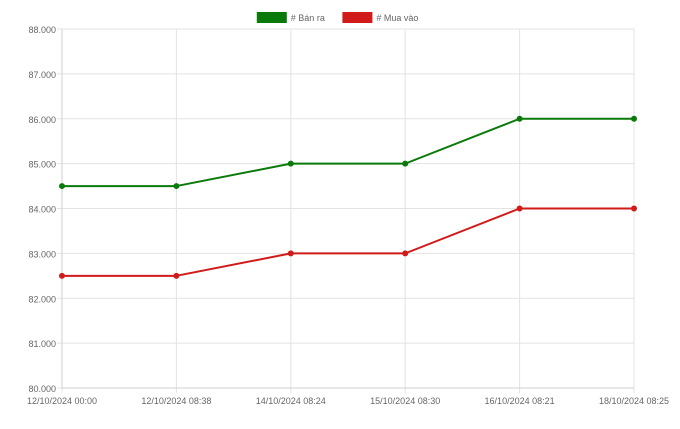 The width and height of the screenshot is (680, 429). Describe the element at coordinates (397, 18) in the screenshot. I see `legend-label: # Mua vào` at that location.